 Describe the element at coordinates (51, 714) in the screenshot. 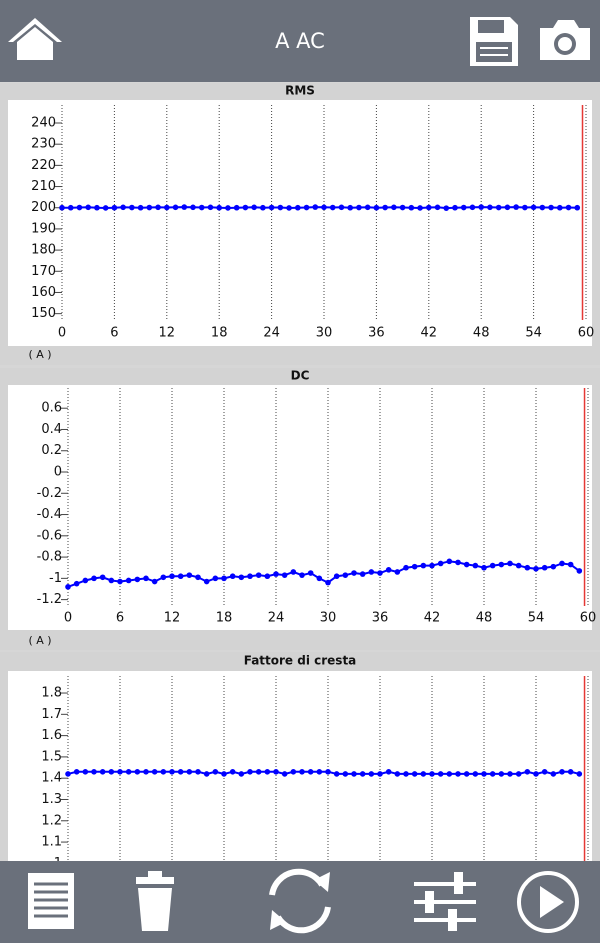

I see `y-tick-label: 1.7` at that location.